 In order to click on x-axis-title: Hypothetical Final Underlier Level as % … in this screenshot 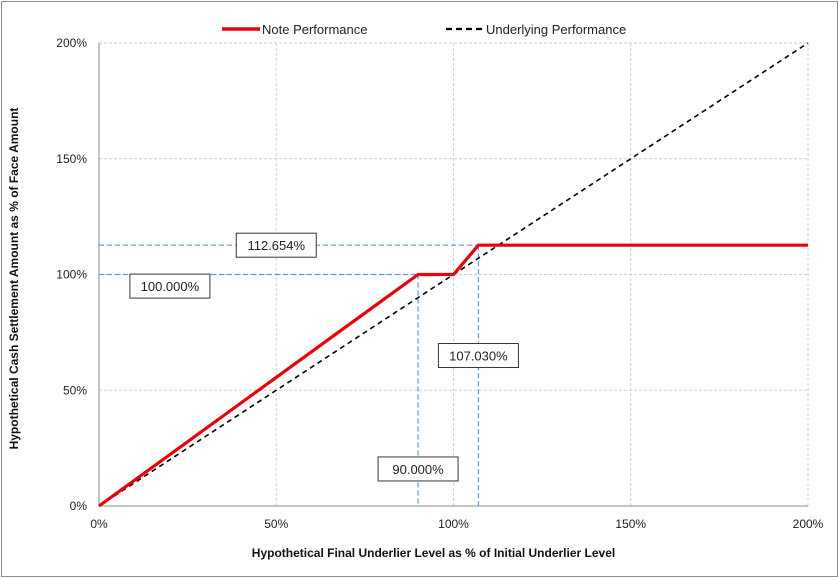, I will do `click(433, 553)`.